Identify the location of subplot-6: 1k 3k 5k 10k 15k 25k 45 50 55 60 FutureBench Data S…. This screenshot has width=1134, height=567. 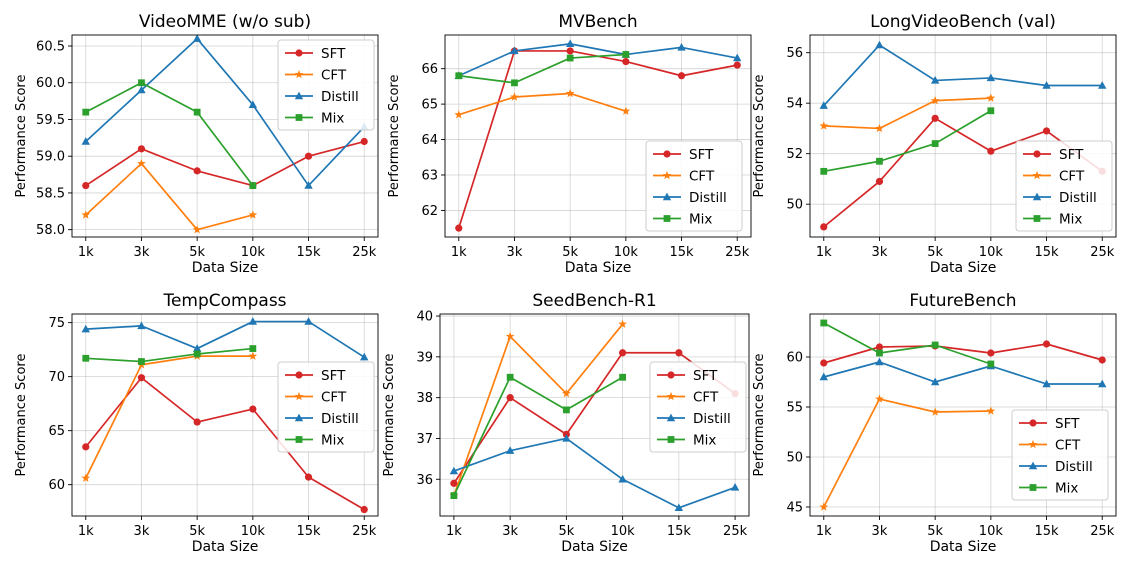
(934, 423).